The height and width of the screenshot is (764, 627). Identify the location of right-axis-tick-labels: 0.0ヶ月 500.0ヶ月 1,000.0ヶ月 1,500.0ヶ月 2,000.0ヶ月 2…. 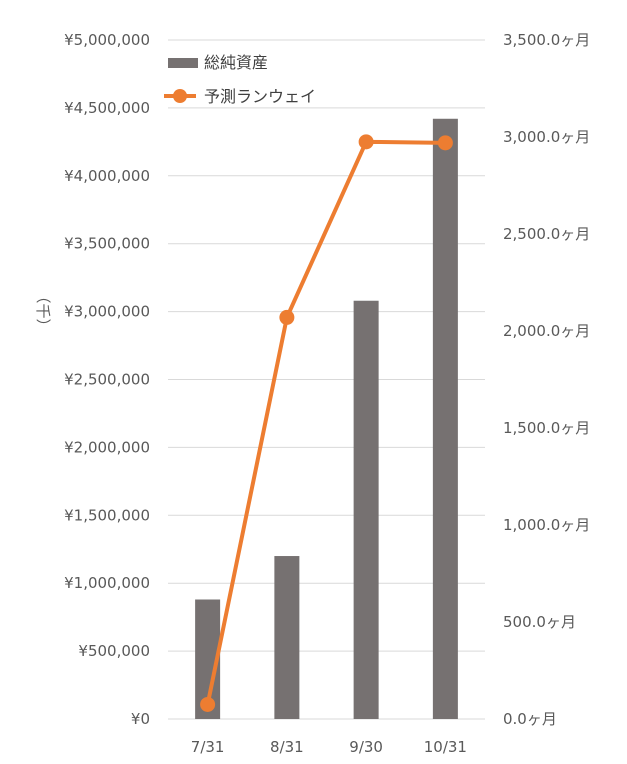
(546, 379).